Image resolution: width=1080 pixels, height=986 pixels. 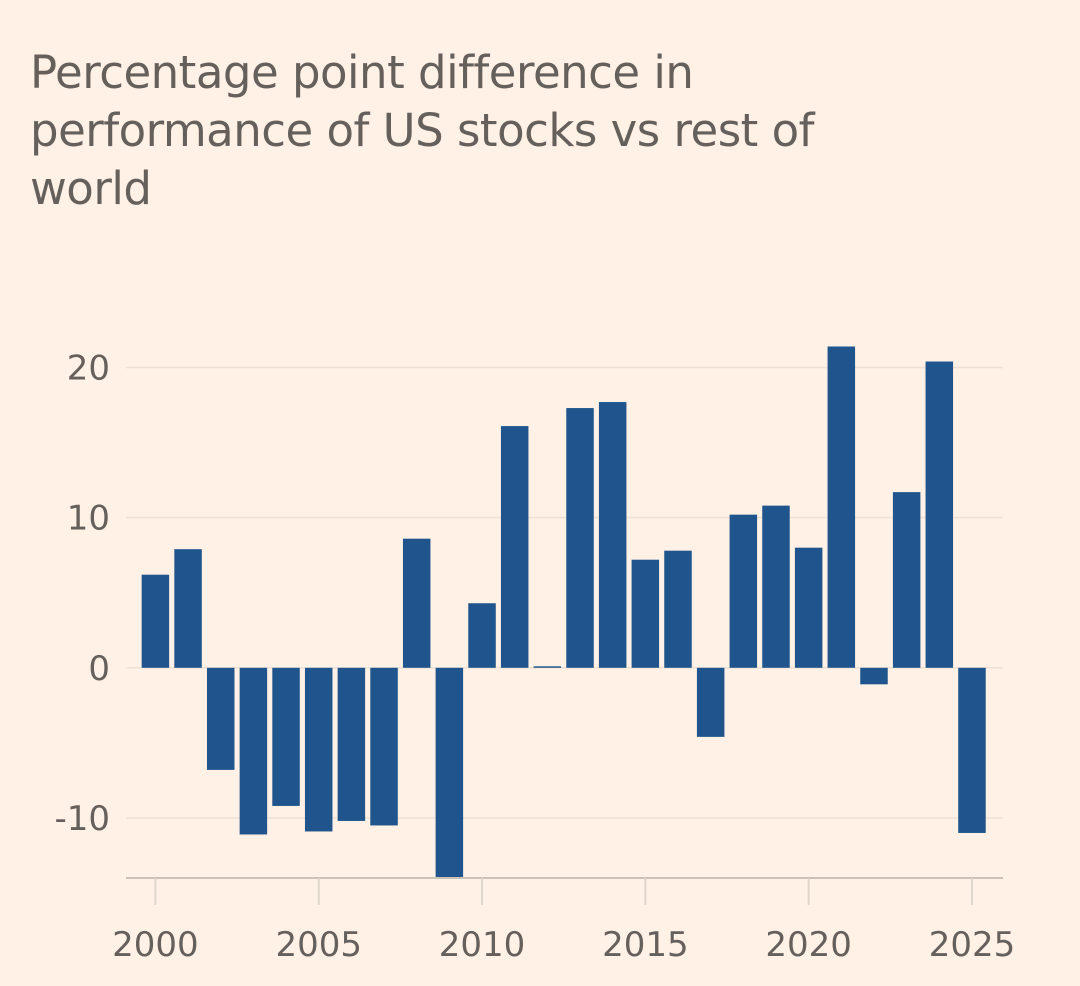 What do you see at coordinates (449, 772) in the screenshot?
I see `bar-2009` at bounding box center [449, 772].